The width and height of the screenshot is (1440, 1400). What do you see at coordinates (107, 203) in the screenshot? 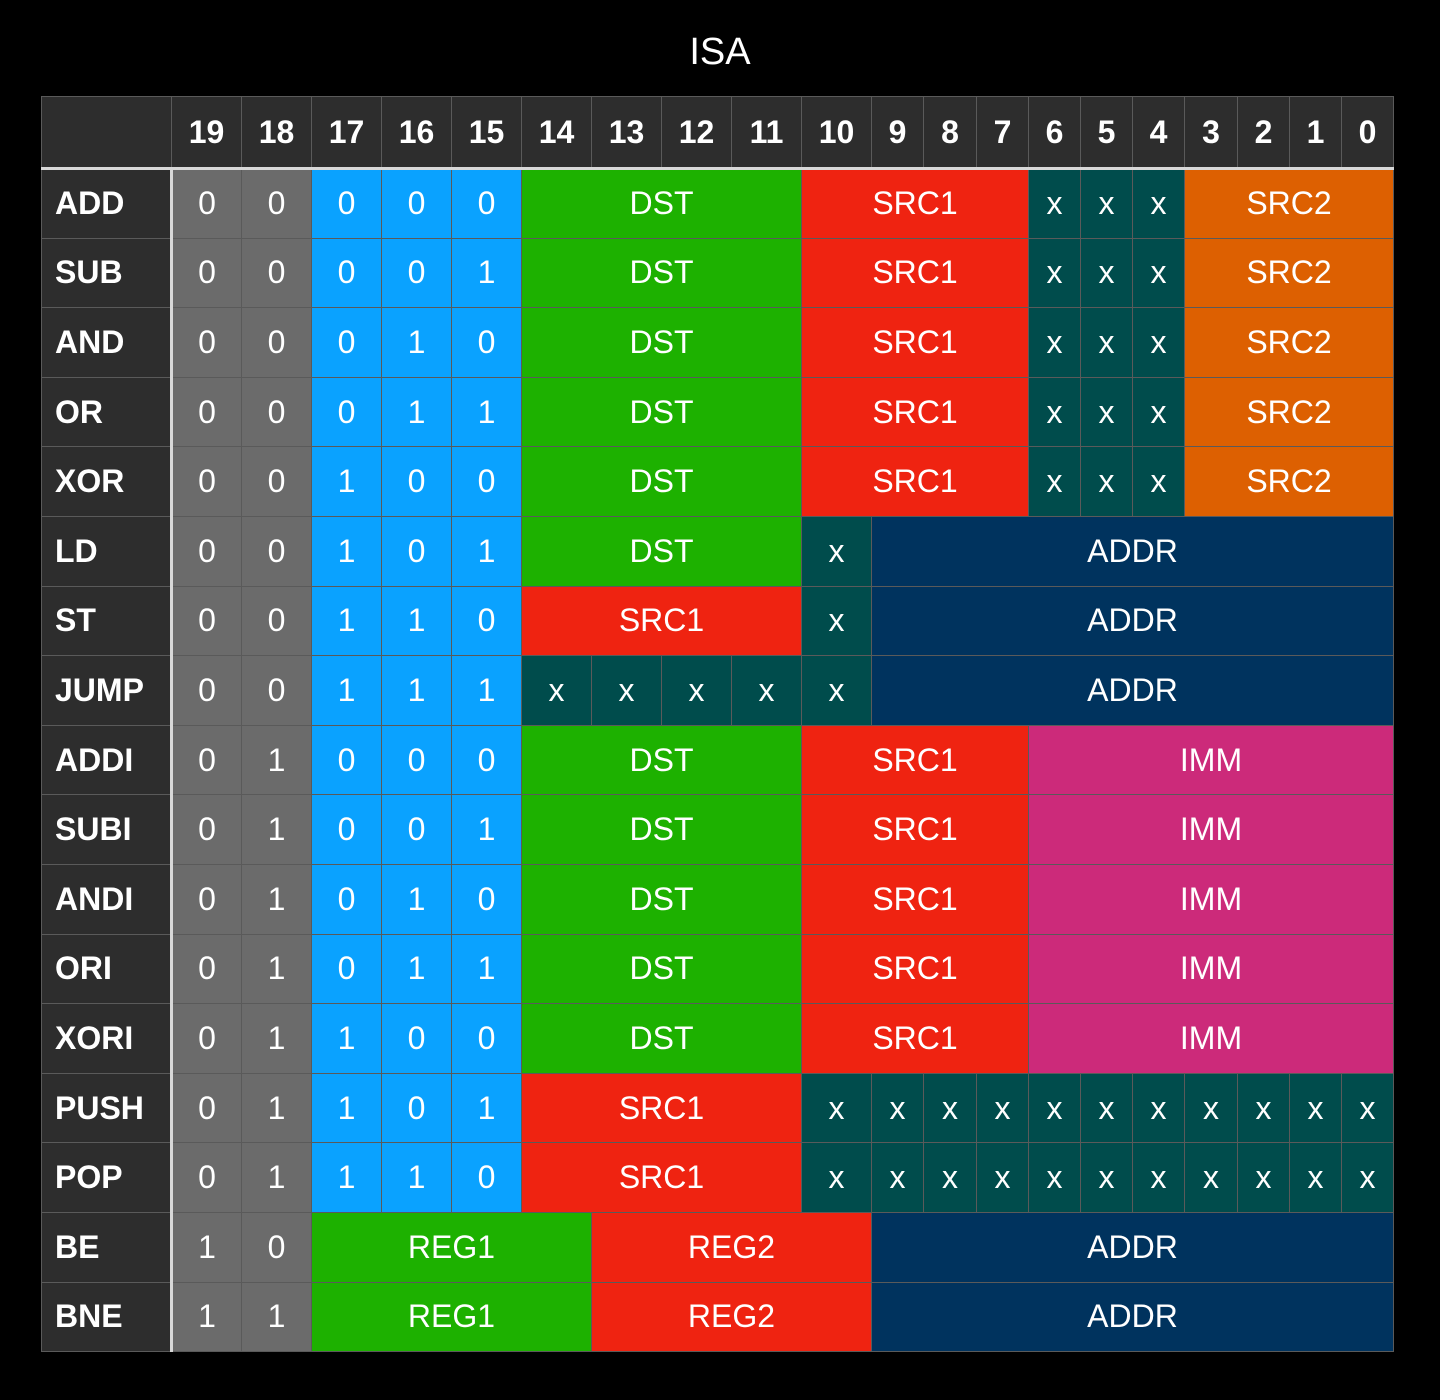
I see `mnemonic: ADD` at bounding box center [107, 203].